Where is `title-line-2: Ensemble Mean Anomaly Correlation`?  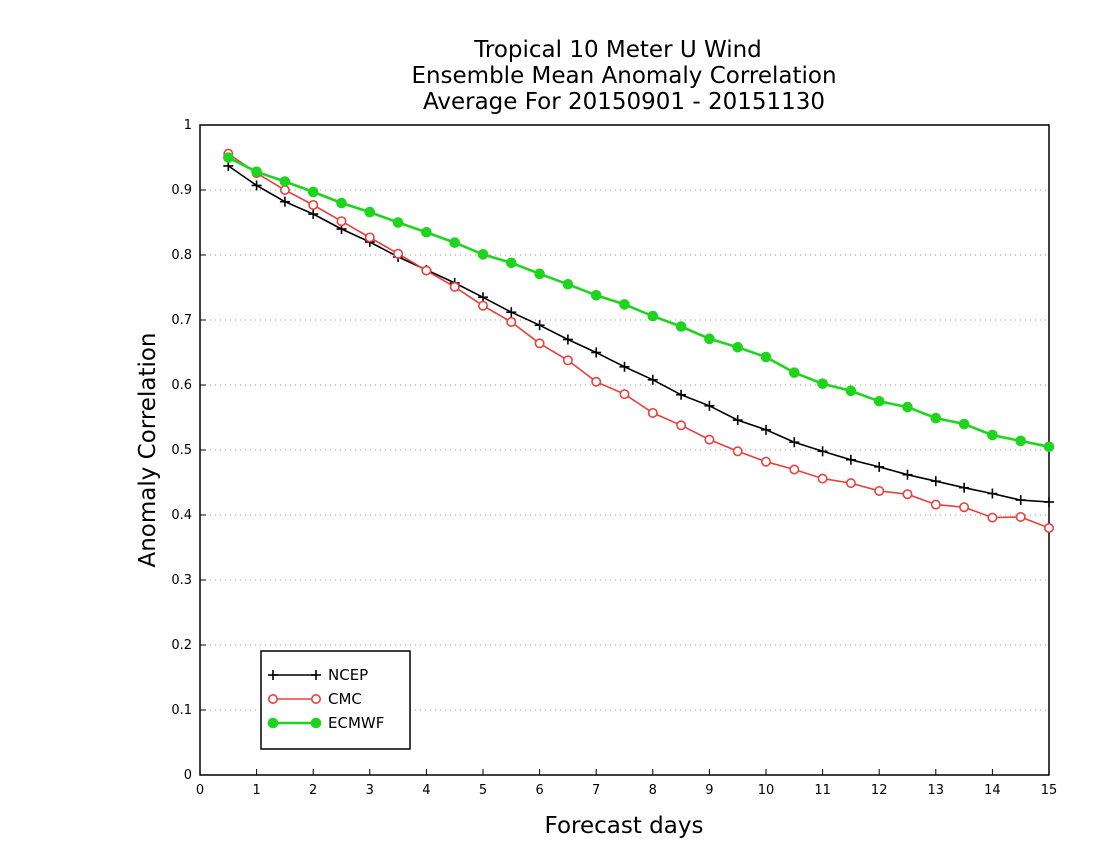 title-line-2: Ensemble Mean Anomaly Correlation is located at coordinates (623, 76).